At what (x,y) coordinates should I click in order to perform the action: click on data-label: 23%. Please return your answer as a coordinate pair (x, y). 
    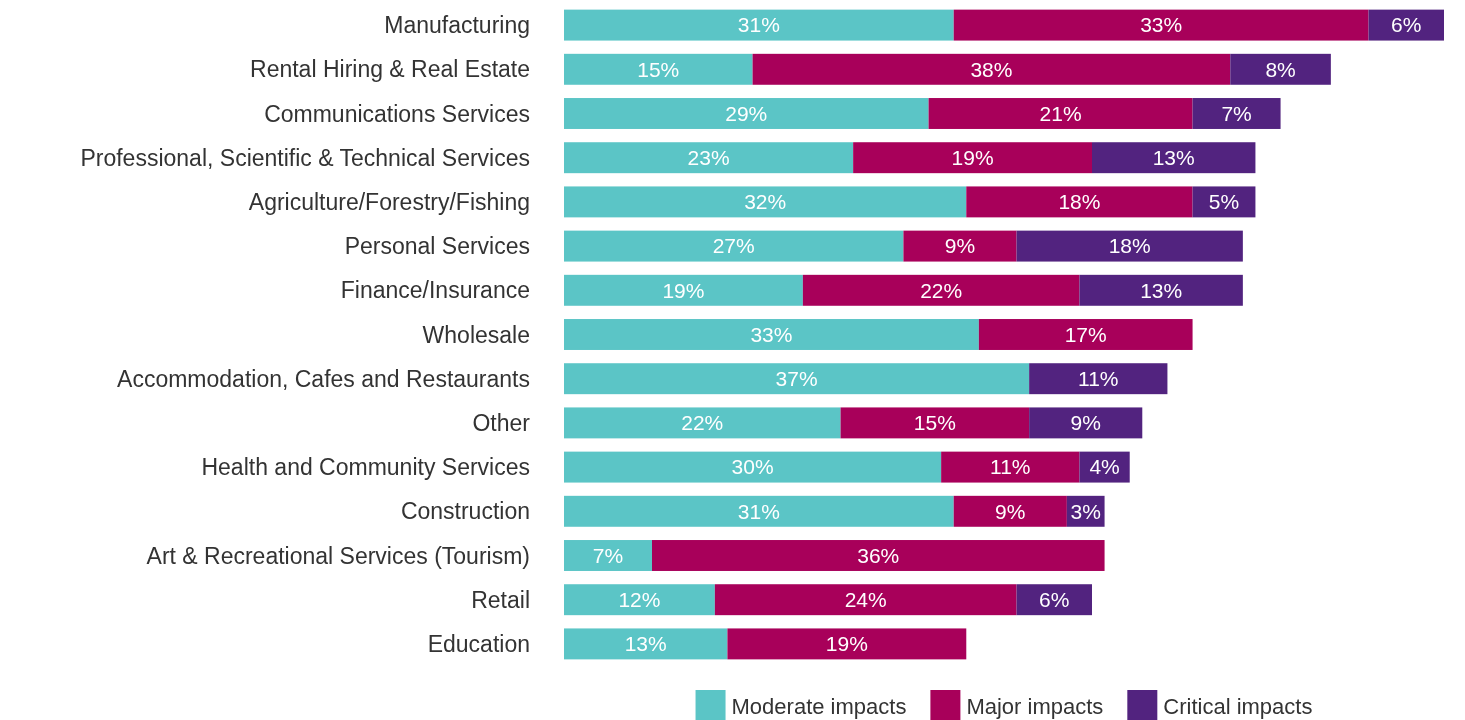
    Looking at the image, I should click on (708, 158).